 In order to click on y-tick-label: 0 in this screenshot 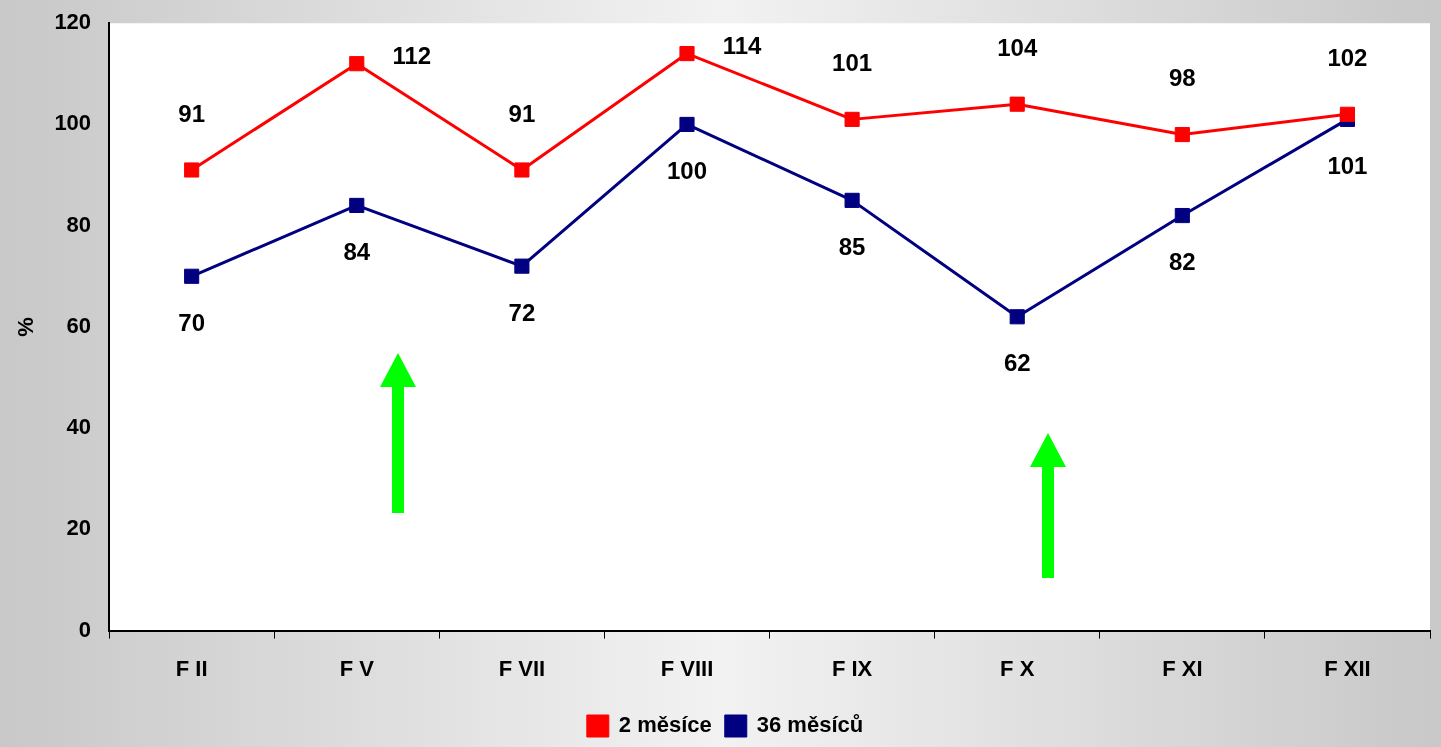, I will do `click(85, 629)`.